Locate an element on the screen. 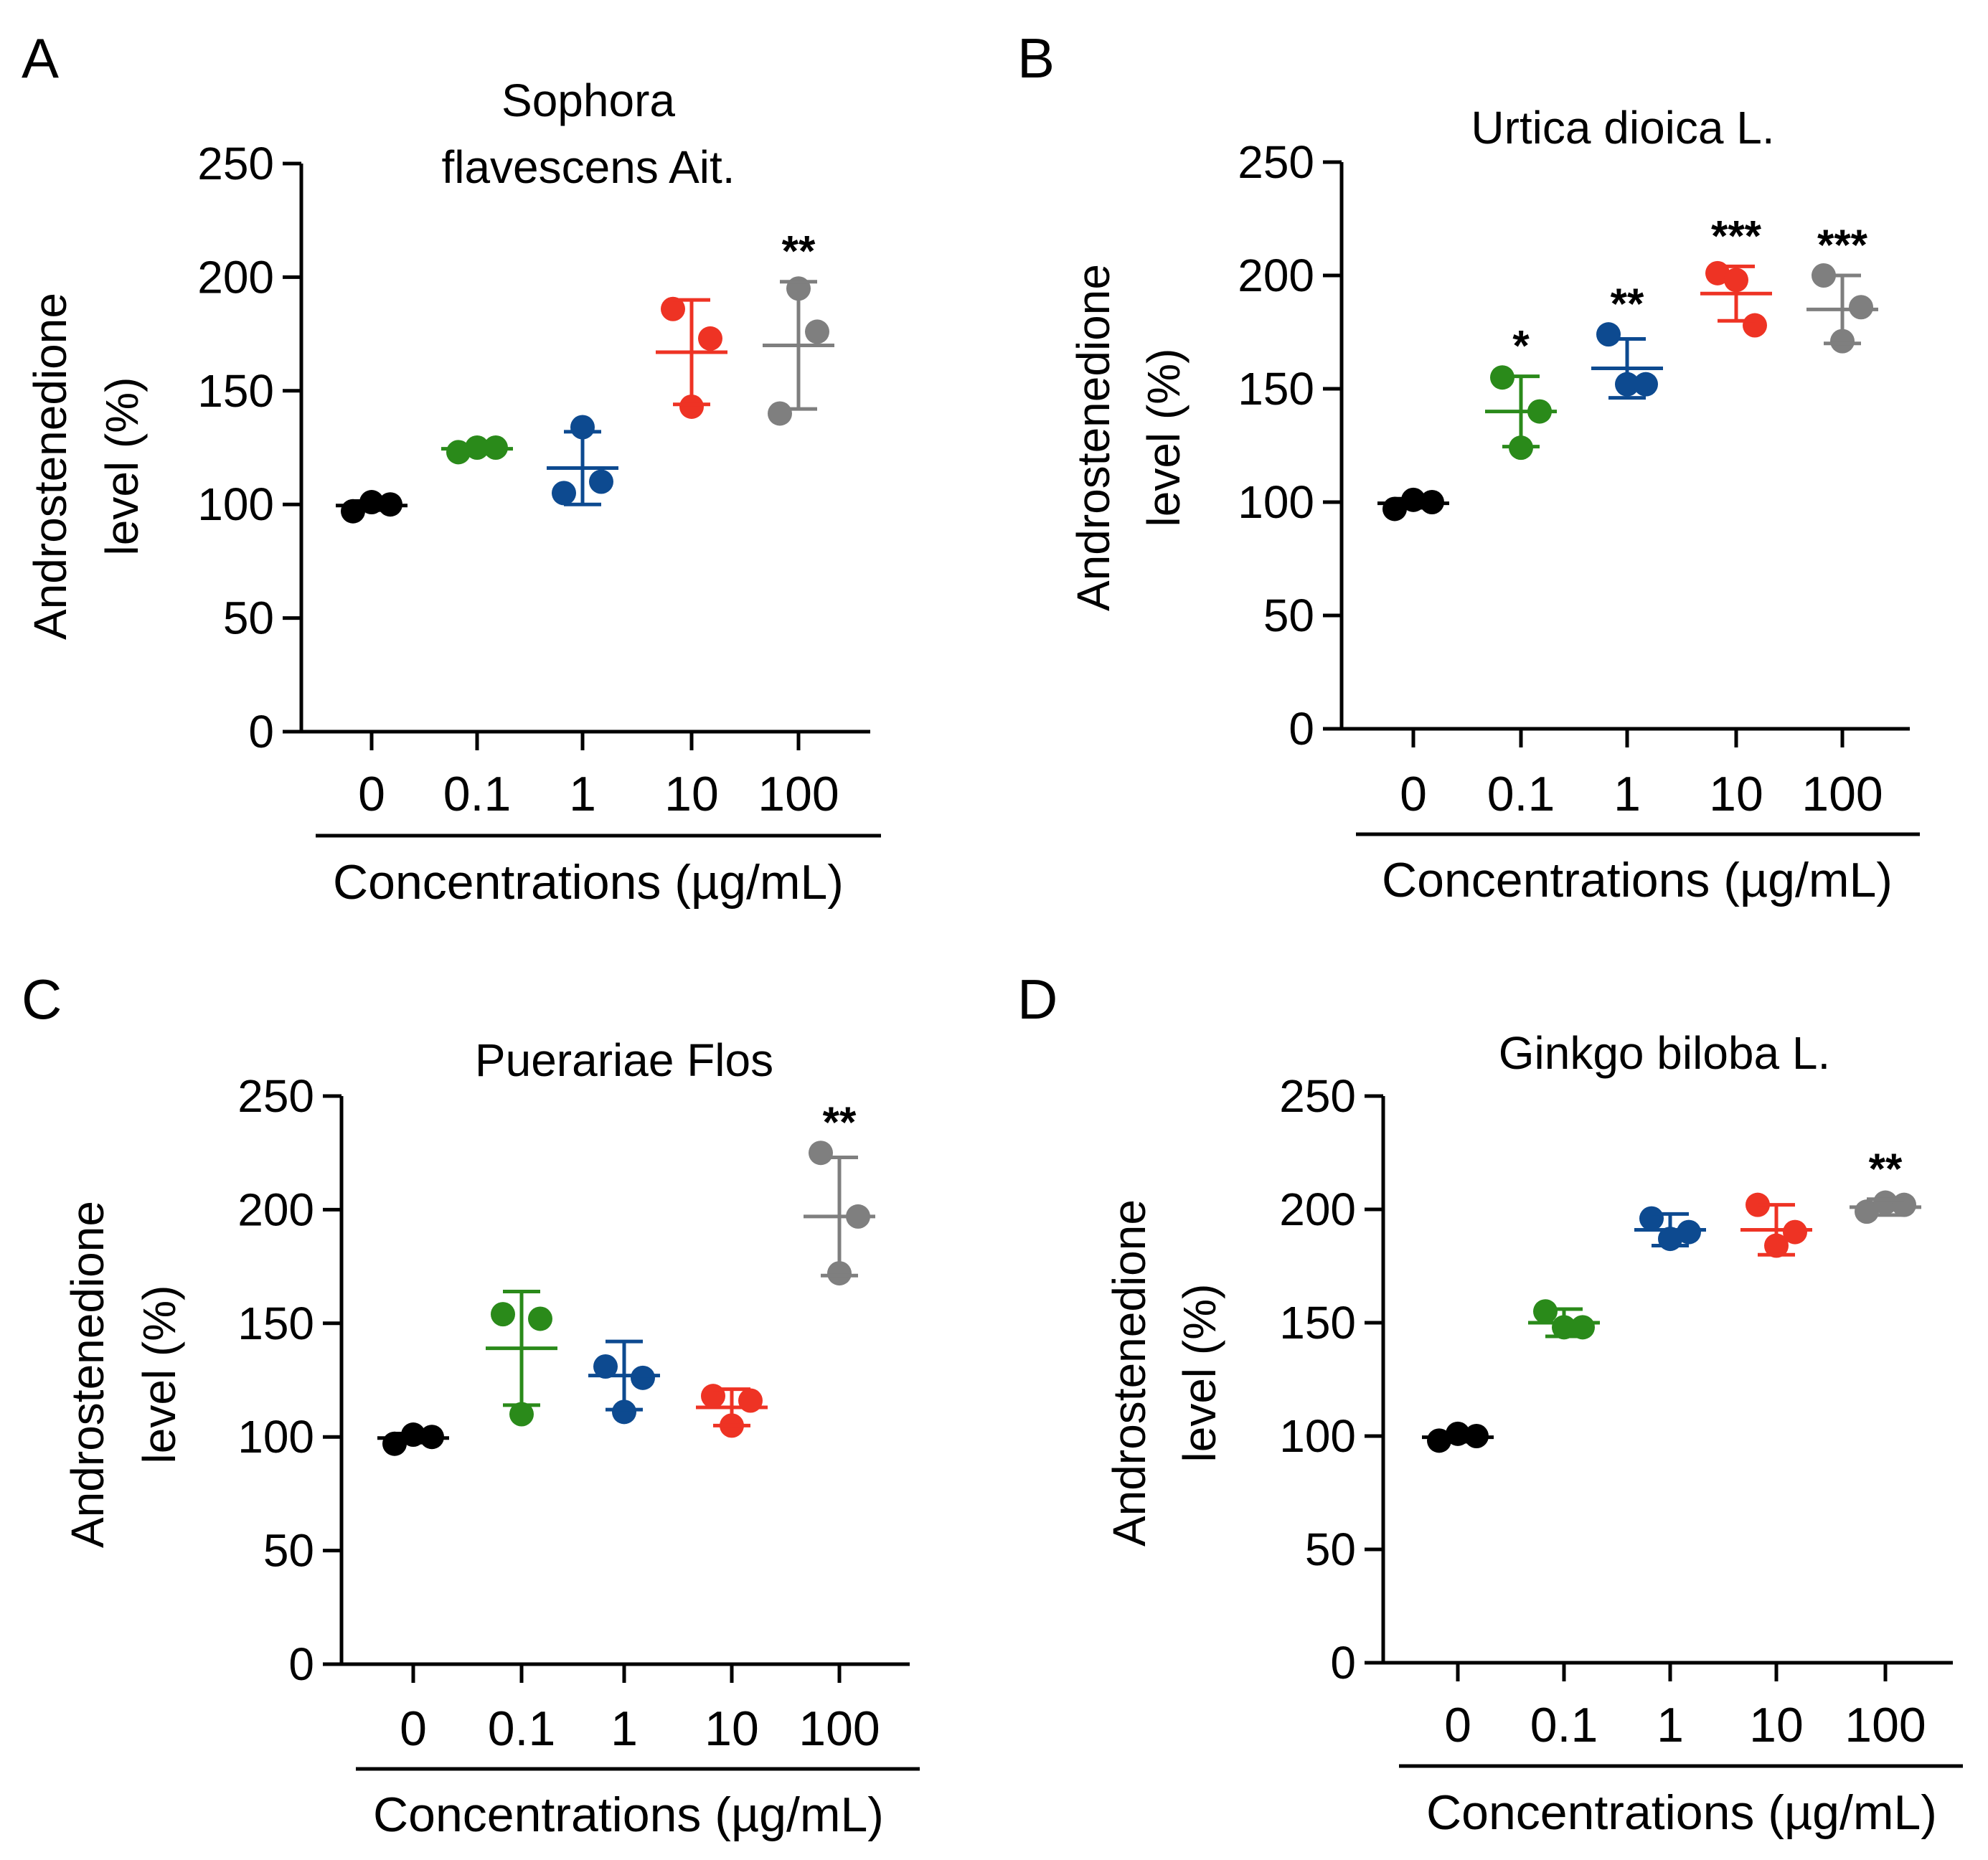 The width and height of the screenshot is (1988, 1860). panel-letter: D is located at coordinates (1037, 999).